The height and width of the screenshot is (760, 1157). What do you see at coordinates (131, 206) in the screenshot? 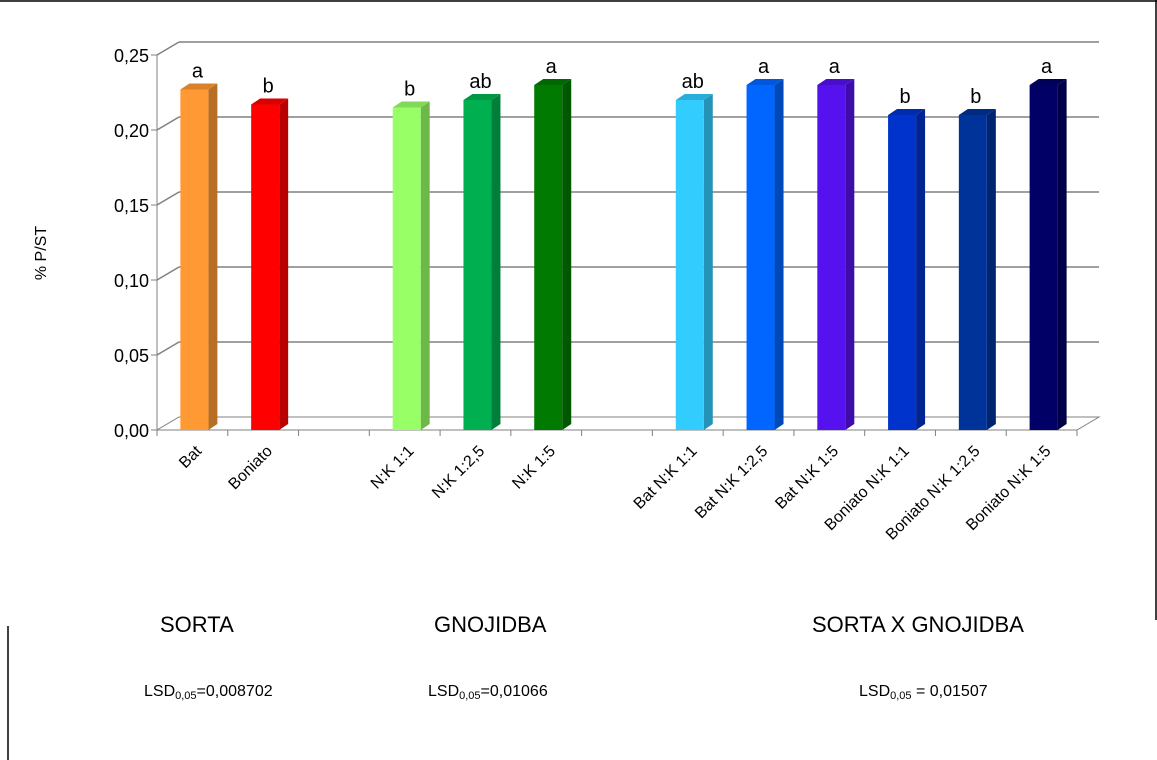
I see `y-tick-label: 0,15` at bounding box center [131, 206].